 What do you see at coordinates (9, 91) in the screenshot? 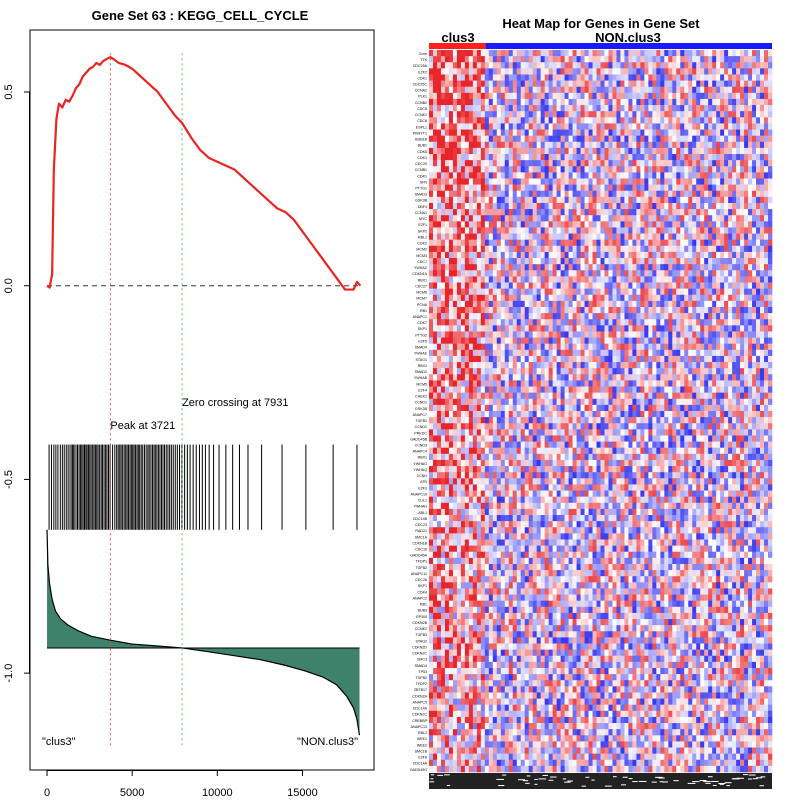
I see `y-tick-label: 0.5` at bounding box center [9, 91].